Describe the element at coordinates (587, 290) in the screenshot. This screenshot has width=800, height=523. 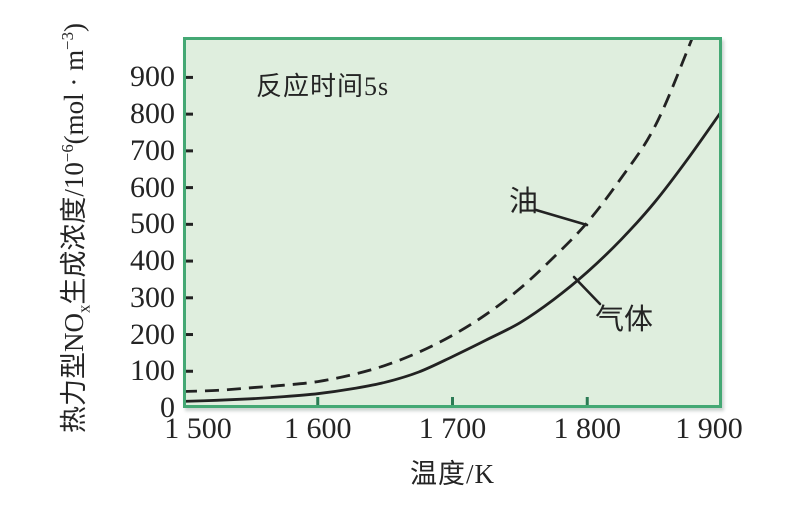
I see `gas-leader-line` at that location.